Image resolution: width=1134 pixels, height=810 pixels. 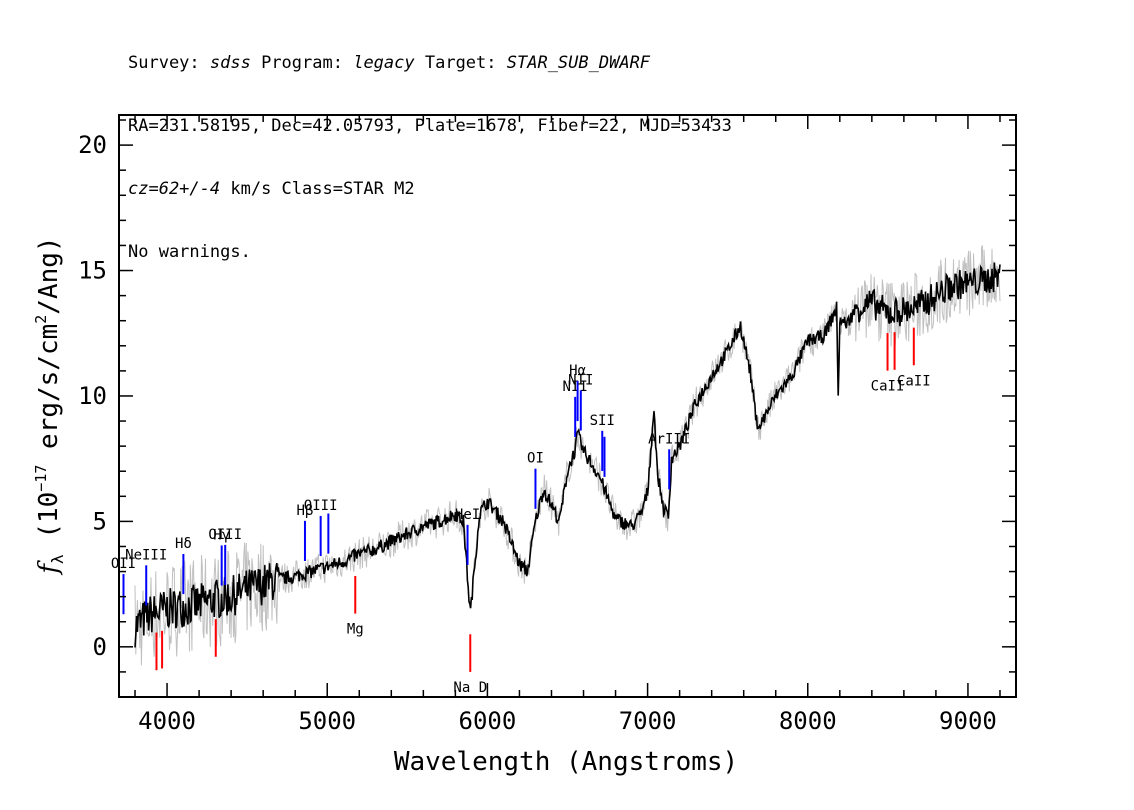 What do you see at coordinates (430, 189) in the screenshot?
I see `header-line-redshift: cz=62+/-4 km/s Class=STAR M2` at bounding box center [430, 189].